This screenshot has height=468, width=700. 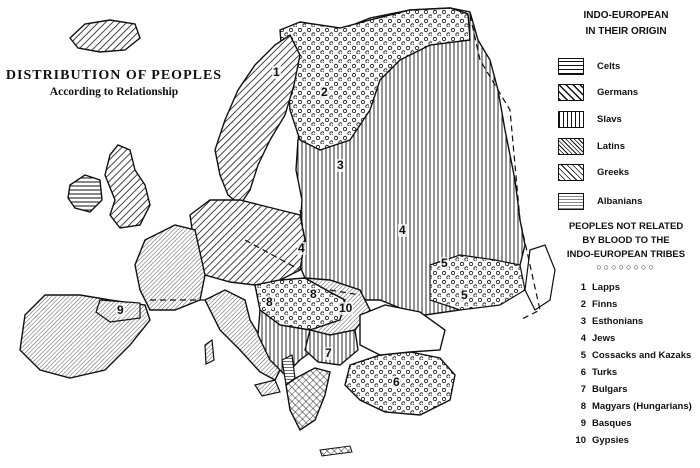 What do you see at coordinates (609, 66) in the screenshot?
I see `legend-label-celts: Celts` at bounding box center [609, 66].